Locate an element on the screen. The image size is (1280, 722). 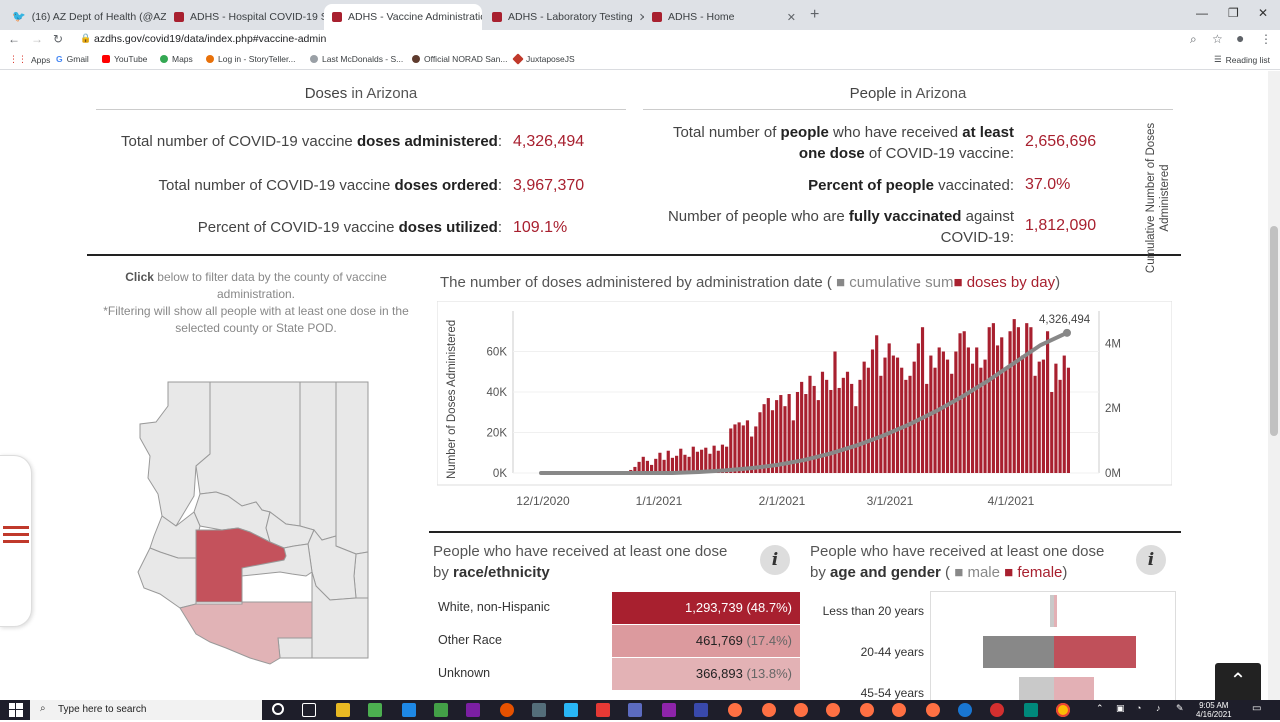
taskbar-search-input: ⌕ Type here to search is located at coordinates (146, 710).